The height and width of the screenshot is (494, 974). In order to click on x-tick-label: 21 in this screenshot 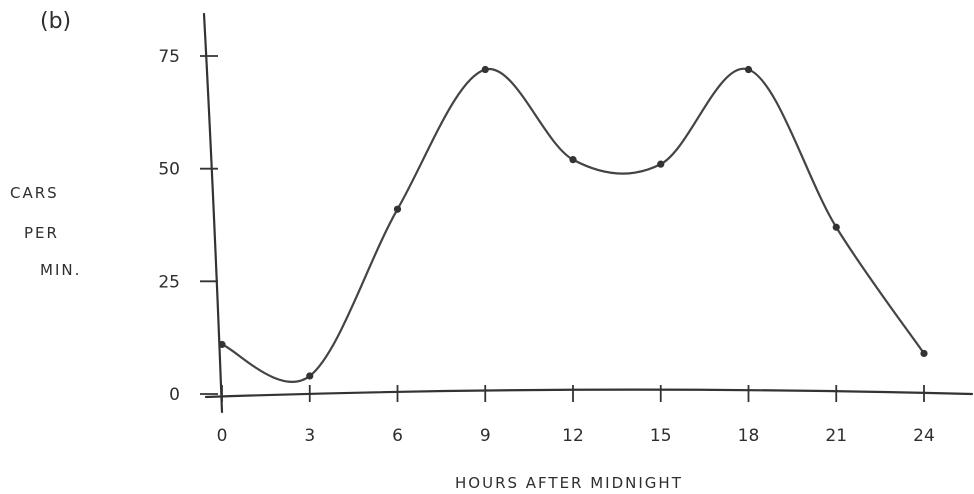, I will do `click(836, 436)`.